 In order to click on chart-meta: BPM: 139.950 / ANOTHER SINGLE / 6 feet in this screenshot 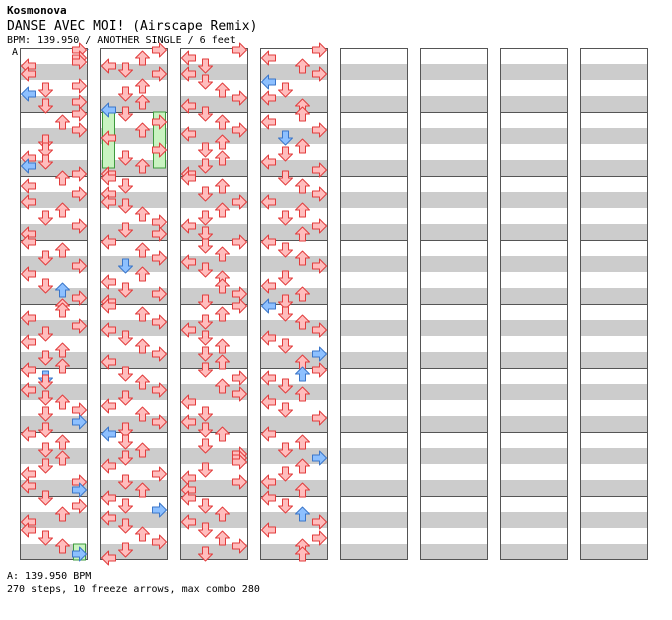, I will do `click(121, 40)`.